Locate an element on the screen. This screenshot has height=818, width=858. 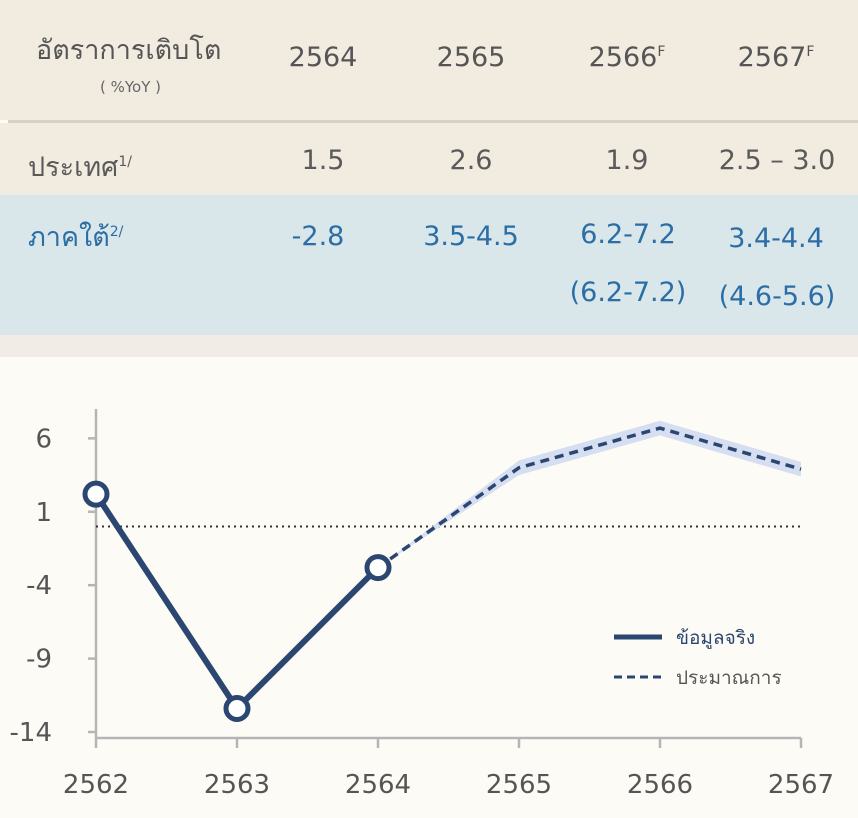
y-tick-label: -14 is located at coordinates (31, 733).